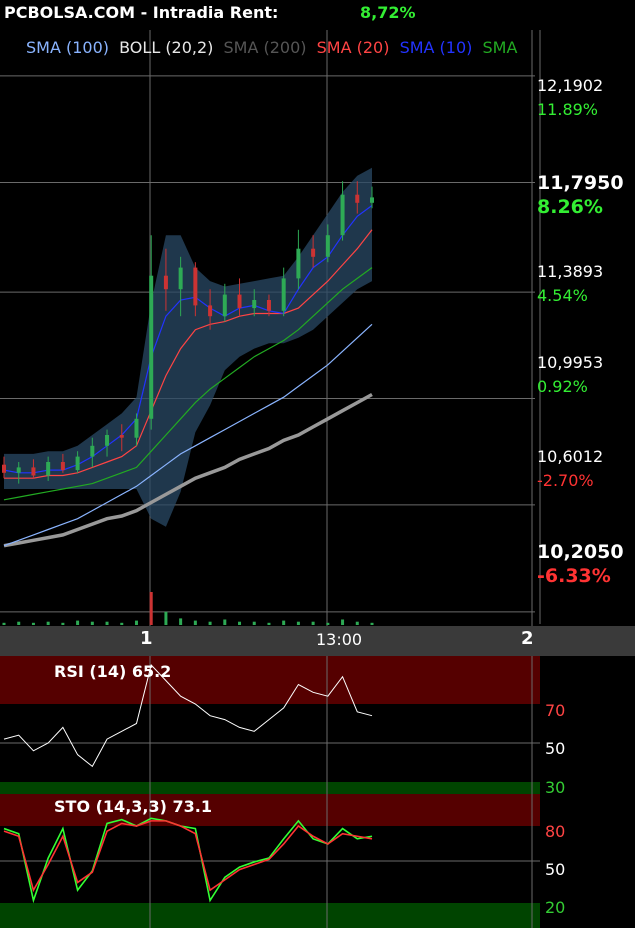 Image resolution: width=635 pixels, height=928 pixels. Describe the element at coordinates (555, 710) in the screenshot. I see `rsi-level-70: 70` at that location.